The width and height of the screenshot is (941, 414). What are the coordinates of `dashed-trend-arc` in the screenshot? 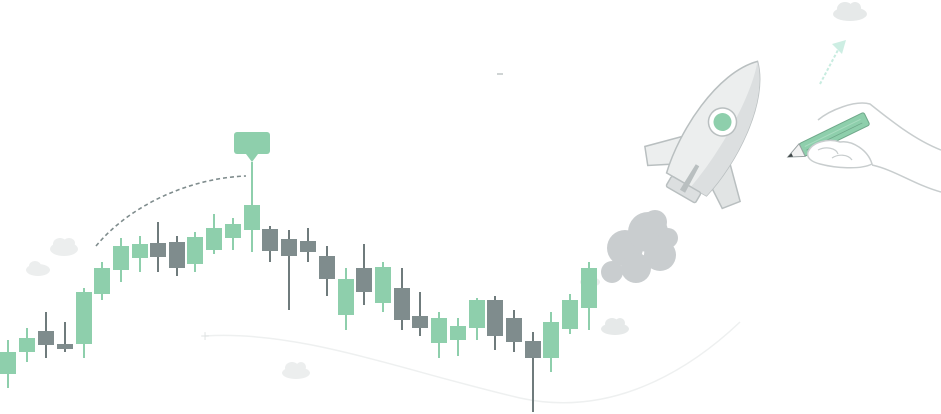 It's located at (171, 211).